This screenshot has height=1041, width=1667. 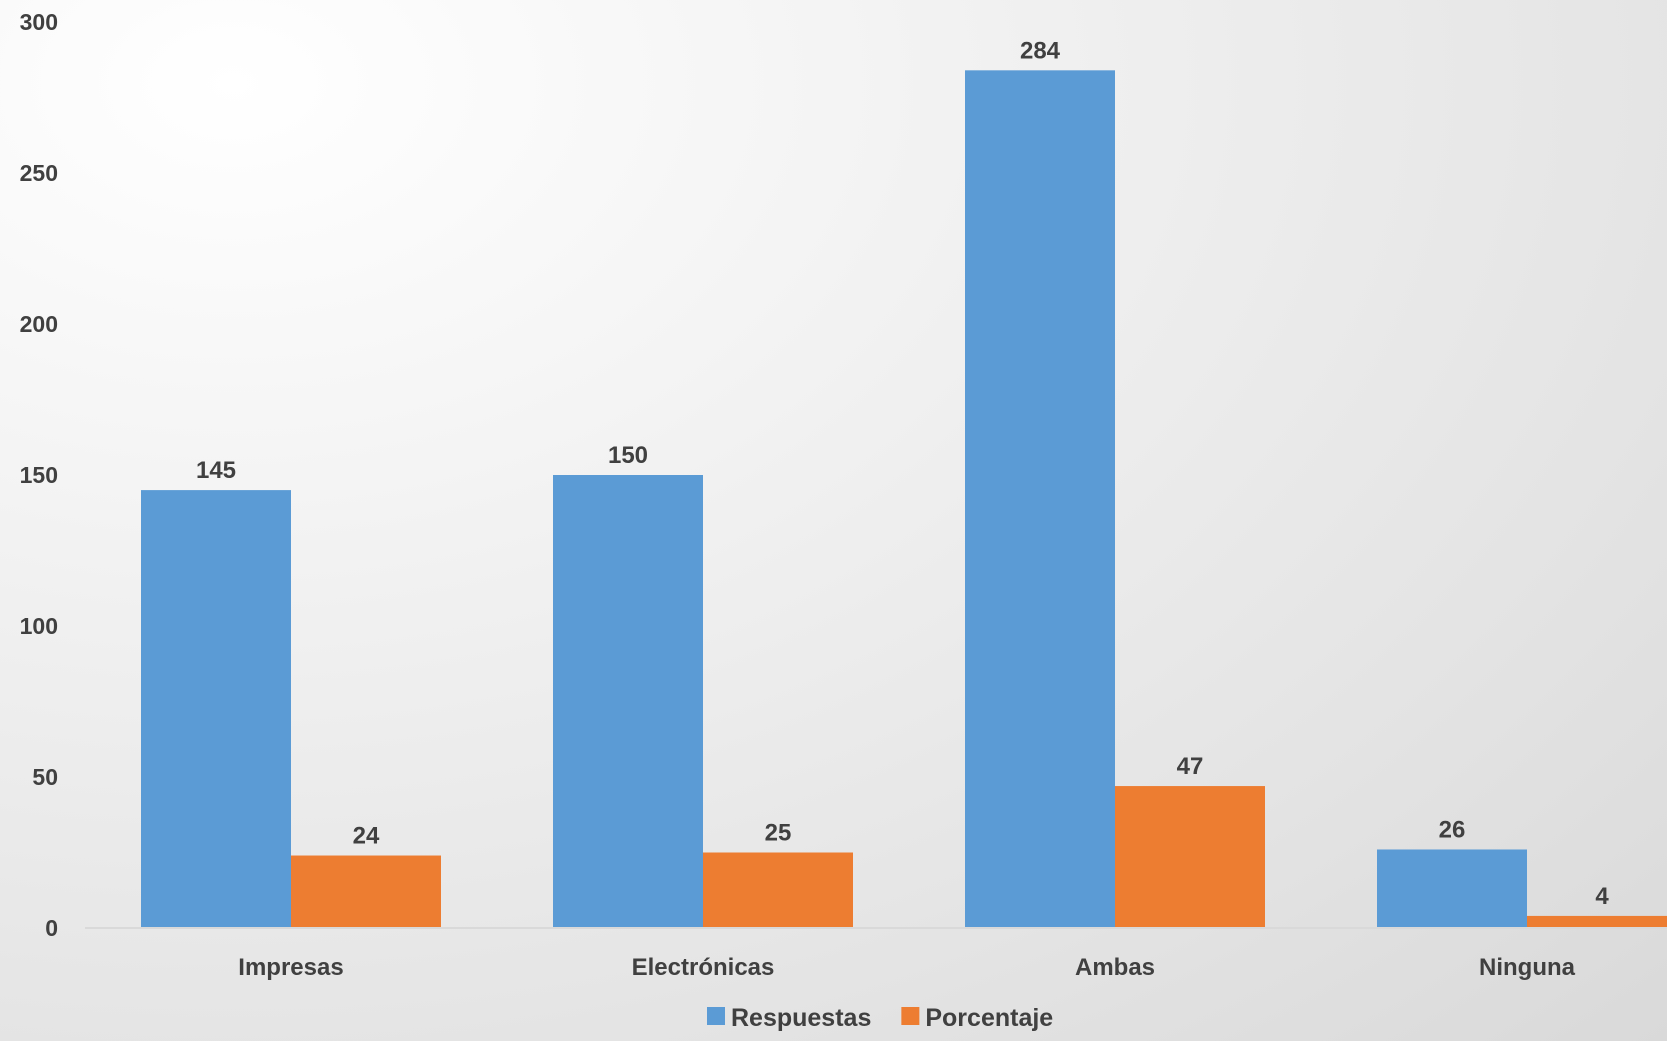 I want to click on x-tick-label-1: Electrónicas, so click(x=703, y=967).